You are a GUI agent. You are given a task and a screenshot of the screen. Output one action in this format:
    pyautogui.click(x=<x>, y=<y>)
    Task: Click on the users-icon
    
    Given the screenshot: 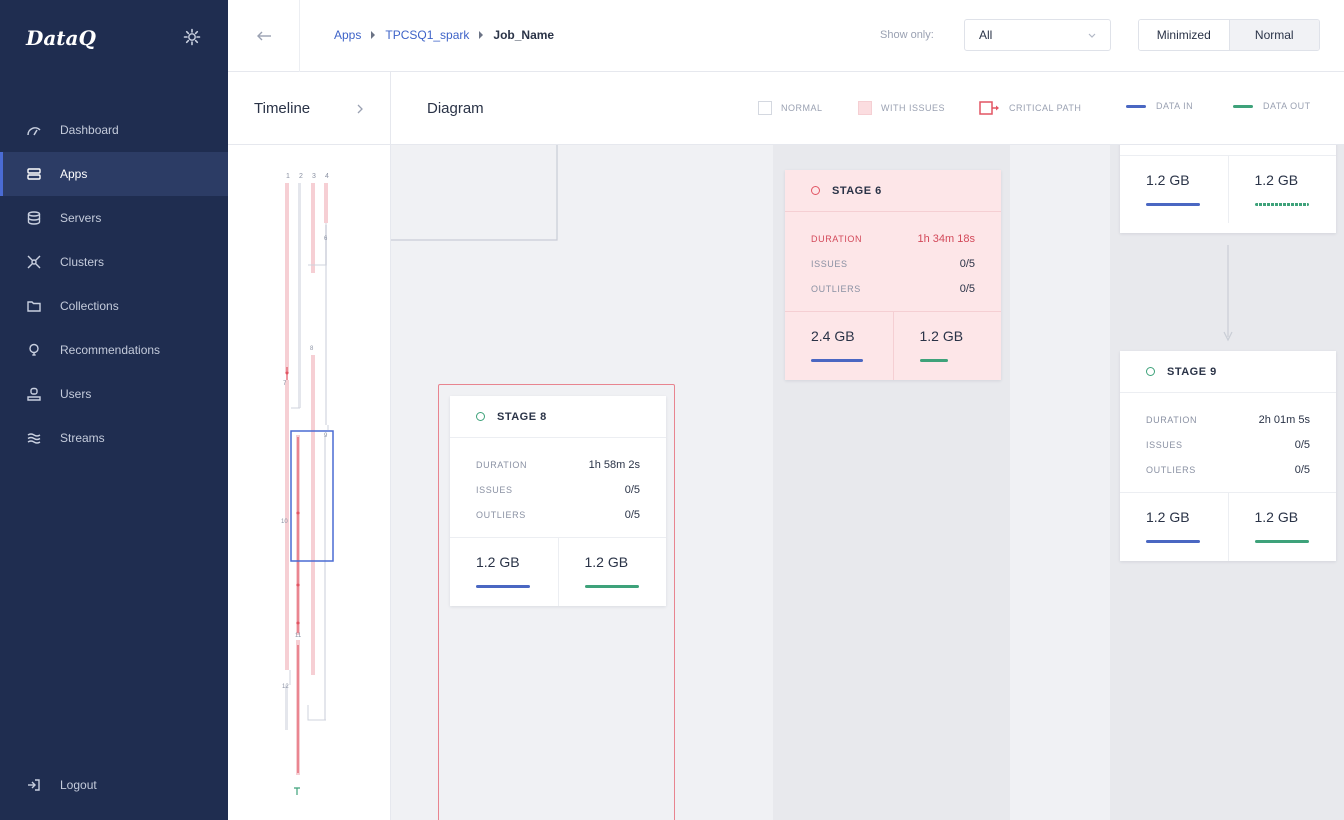 What is the action you would take?
    pyautogui.click(x=34, y=394)
    